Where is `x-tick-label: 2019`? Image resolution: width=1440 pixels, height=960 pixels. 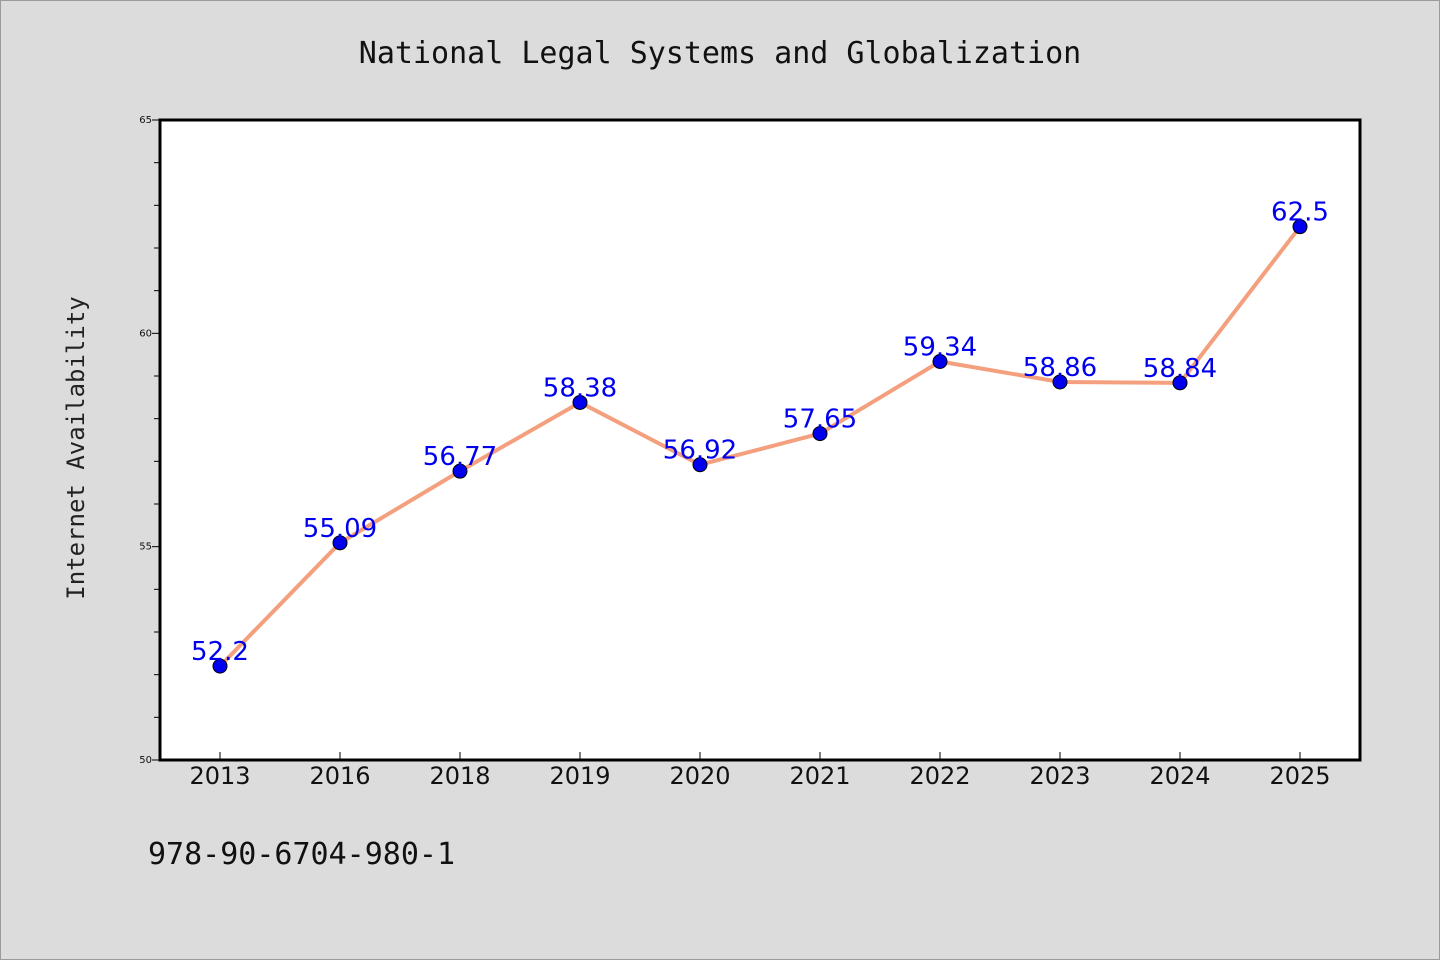
x-tick-label: 2019 is located at coordinates (579, 776).